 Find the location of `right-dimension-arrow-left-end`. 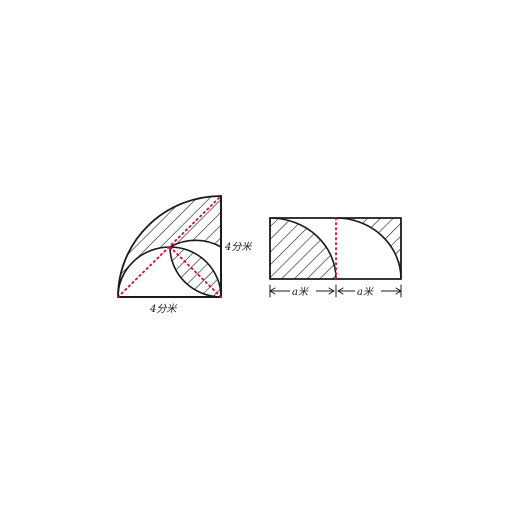

right-dimension-arrow-left-end is located at coordinates (331, 291).